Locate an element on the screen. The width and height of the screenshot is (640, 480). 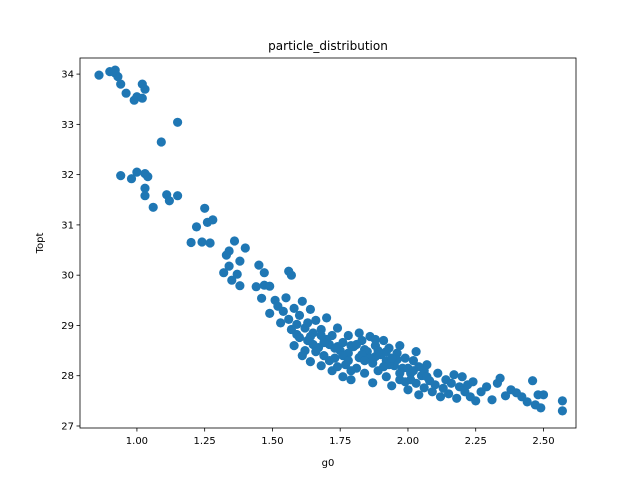
x-tick-label: 1.50 is located at coordinates (272, 441).